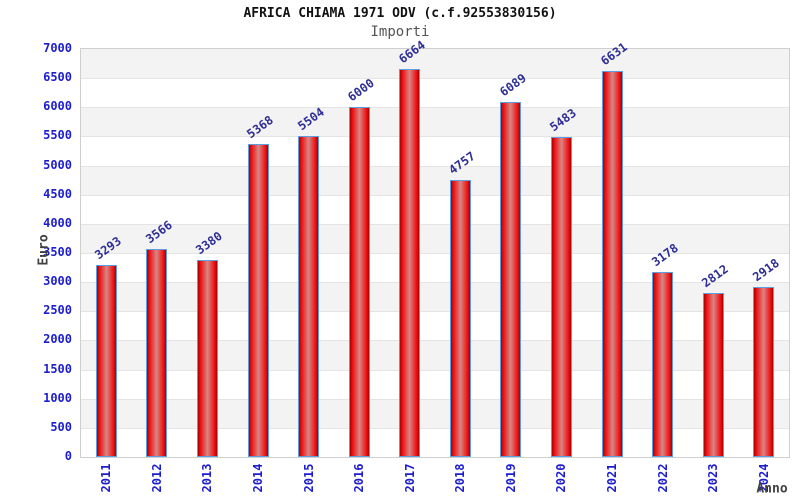 The image size is (800, 500). I want to click on bar-2013, so click(207, 358).